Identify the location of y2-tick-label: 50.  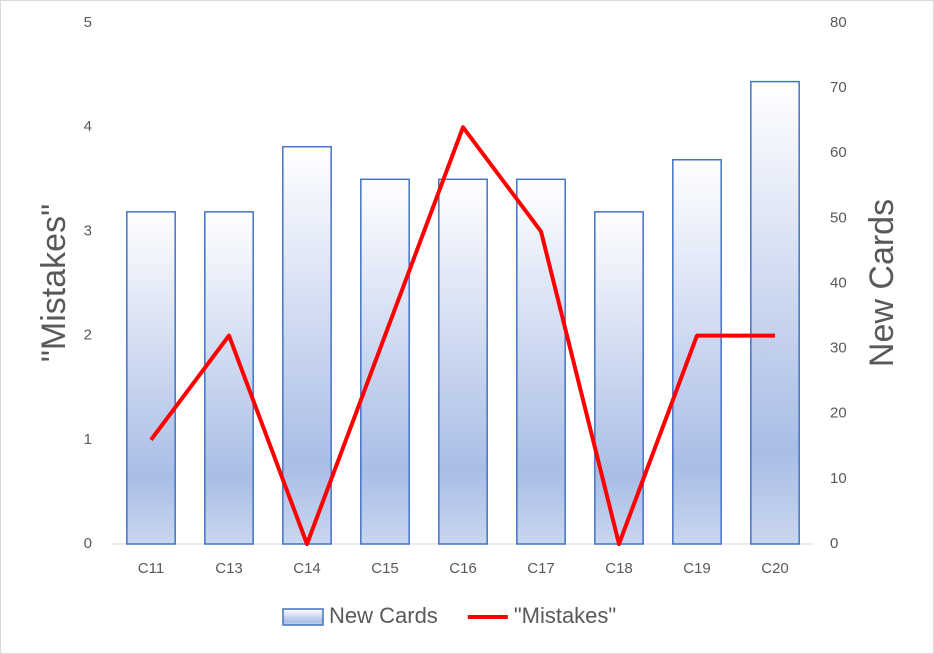
(838, 217).